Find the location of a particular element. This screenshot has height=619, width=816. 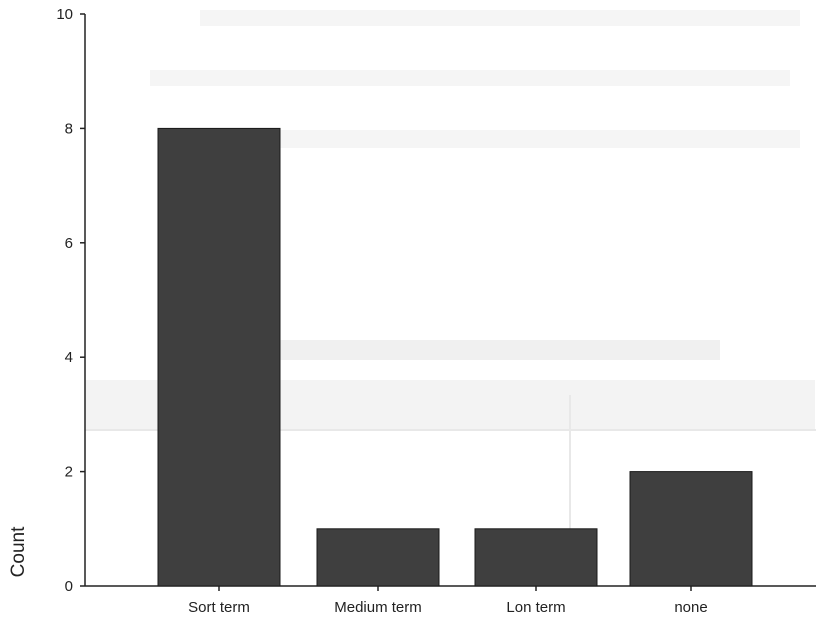

y-tick-label: 8 is located at coordinates (69, 128).